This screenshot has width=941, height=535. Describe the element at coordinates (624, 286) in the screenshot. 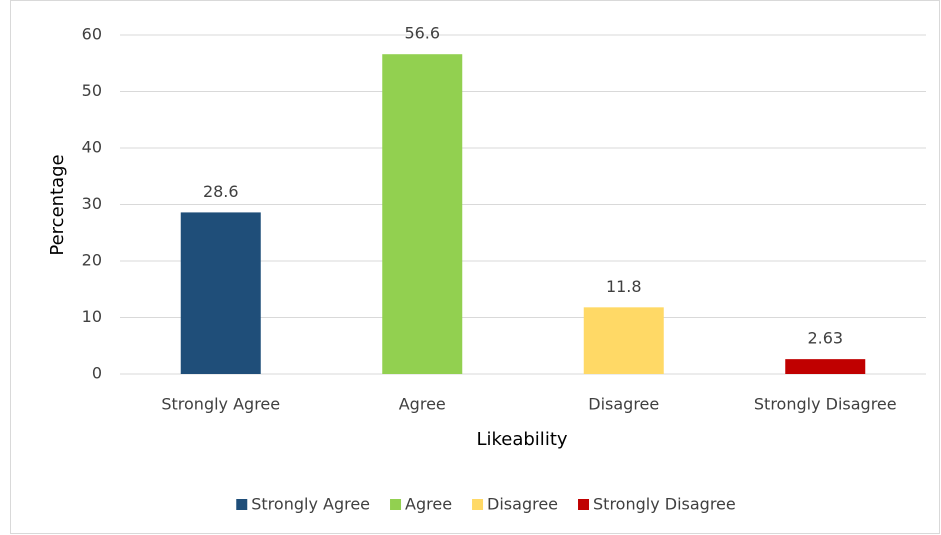

I see `data-label: 11.8` at that location.